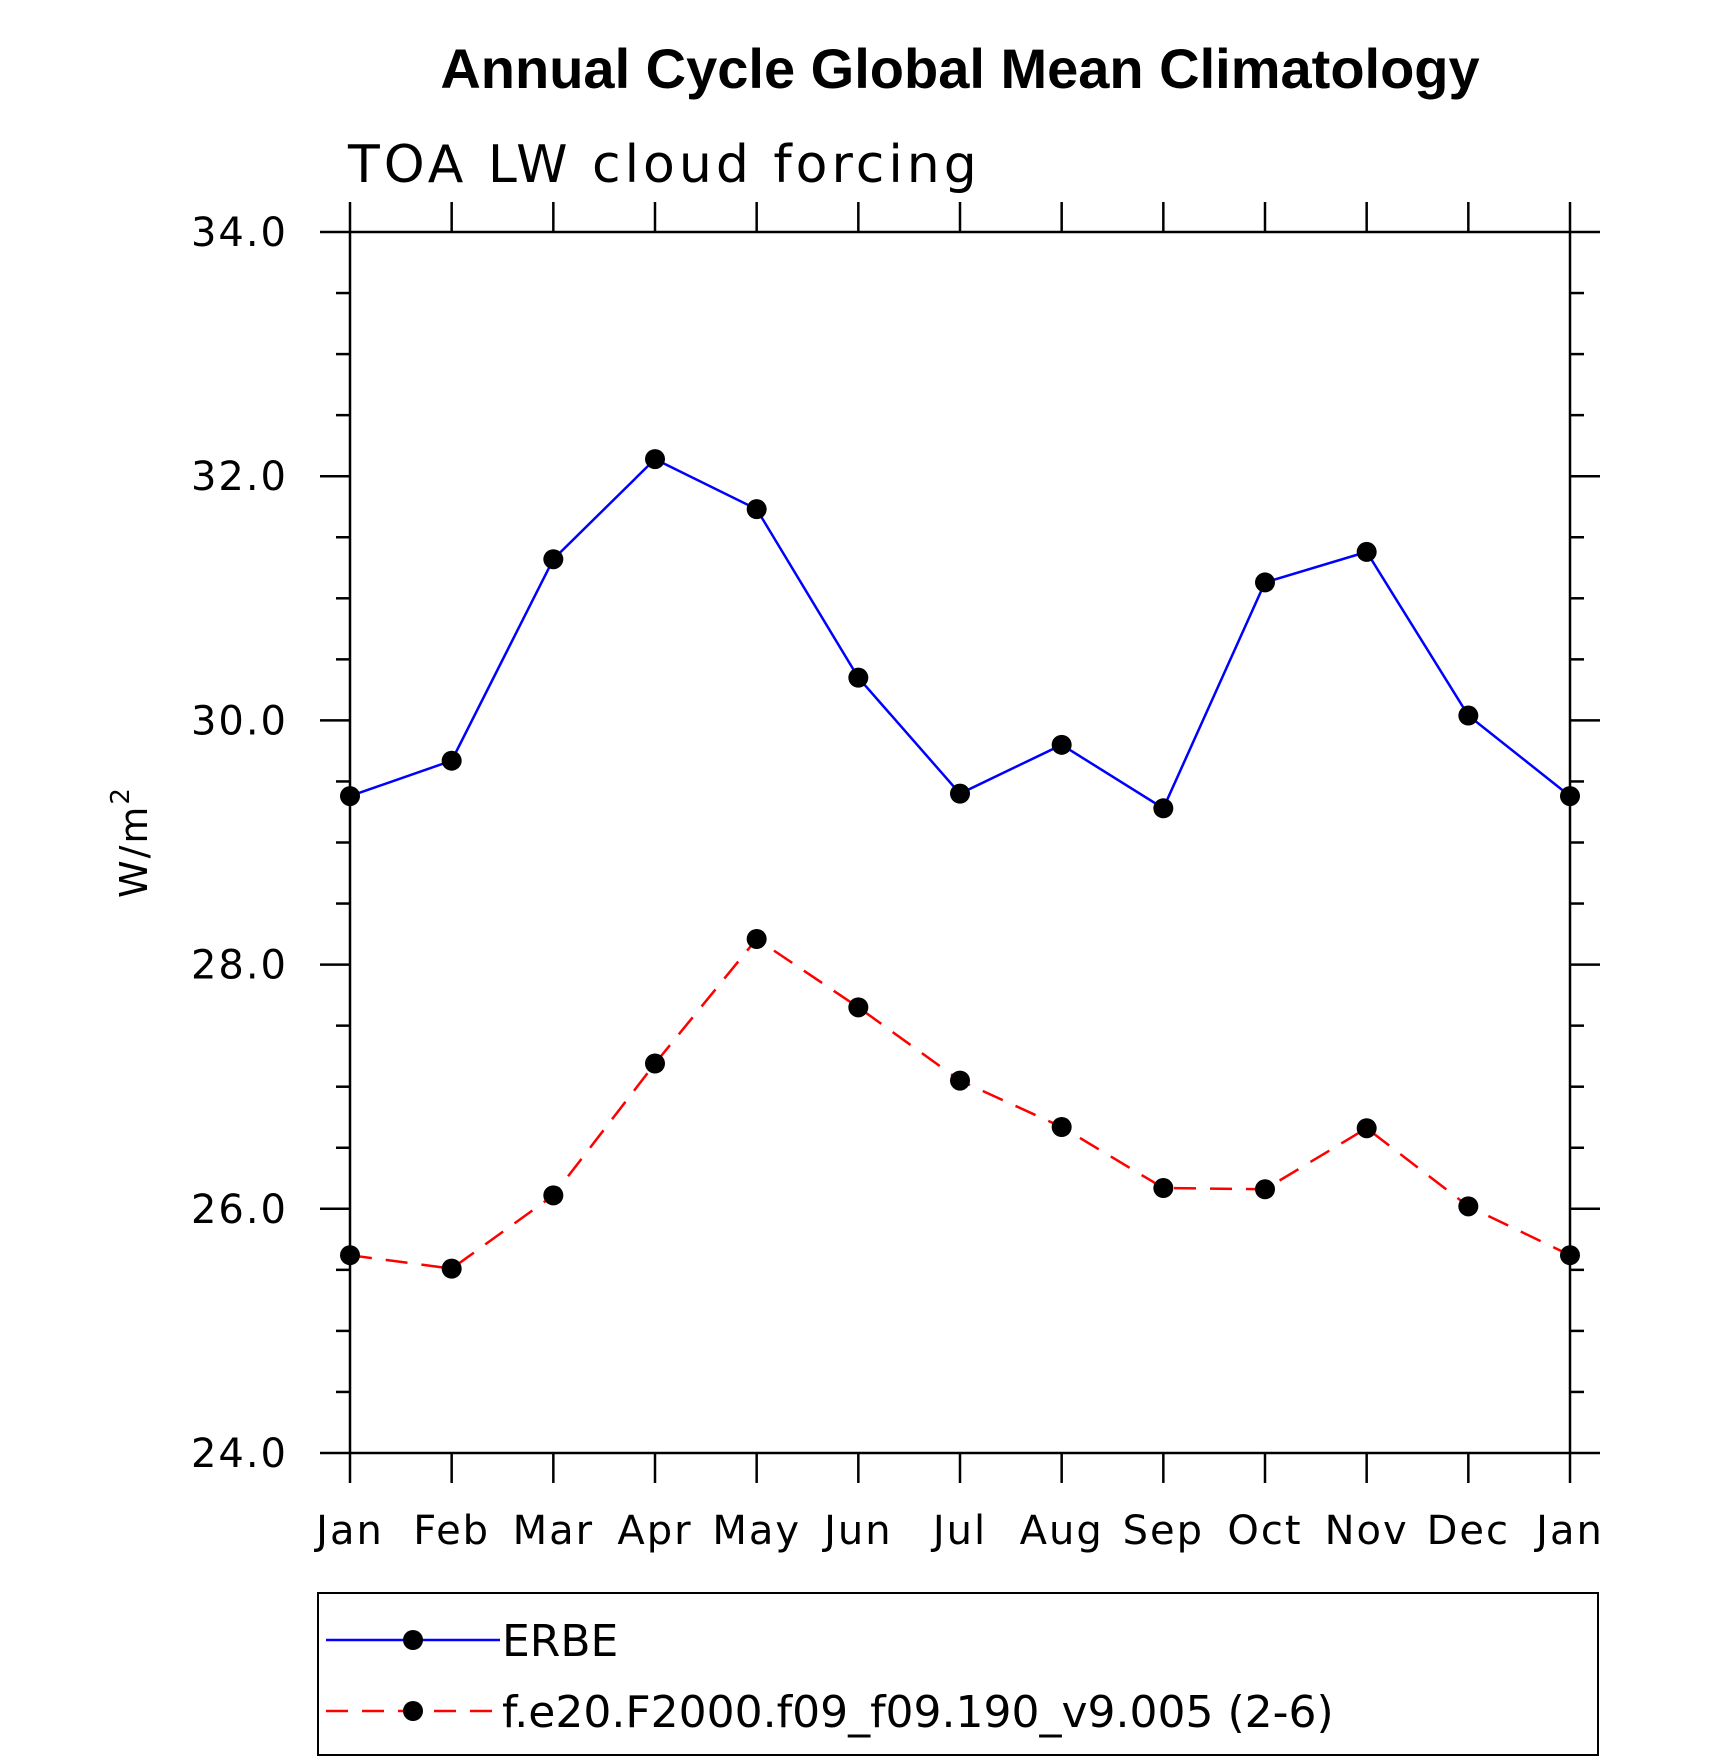  Describe the element at coordinates (560, 1641) in the screenshot. I see `legend-label-erbe: ERBE` at that location.